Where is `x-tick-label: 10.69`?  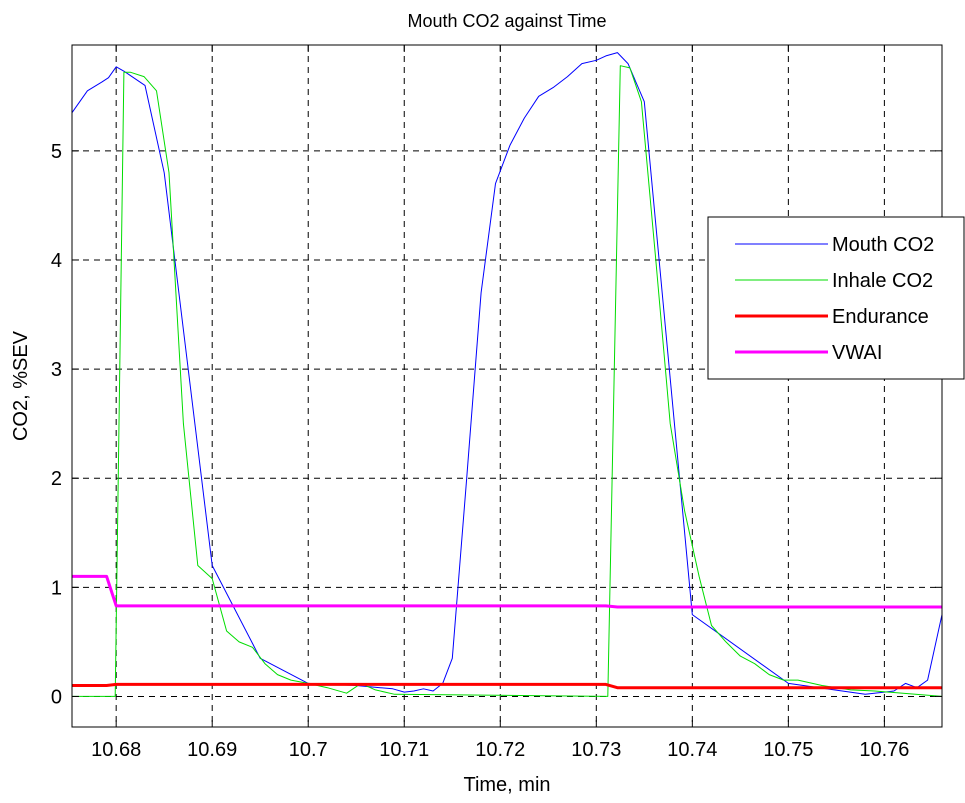 x-tick-label: 10.69 is located at coordinates (212, 750).